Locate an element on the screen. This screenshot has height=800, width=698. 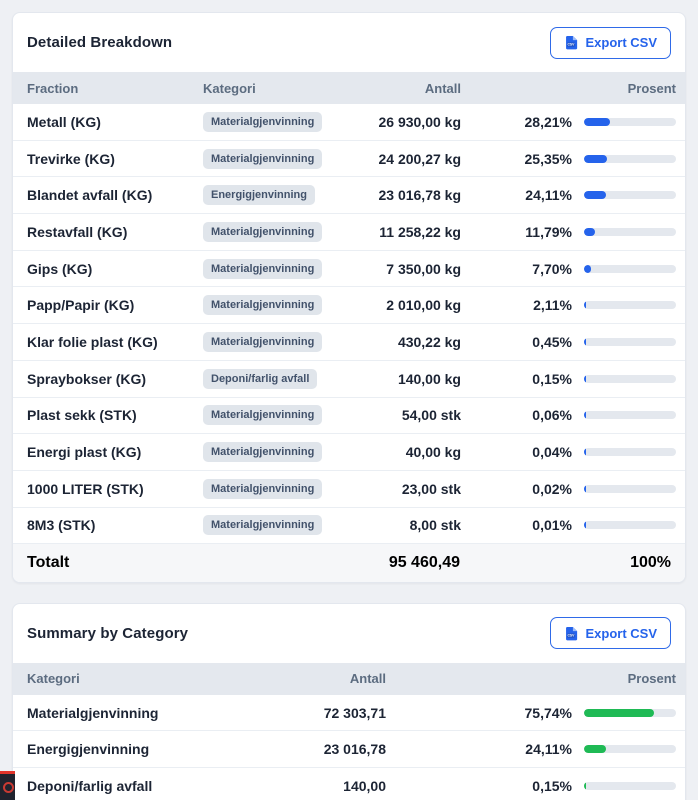
fraction-cell: Spraybokser (KG) is located at coordinates (108, 379).